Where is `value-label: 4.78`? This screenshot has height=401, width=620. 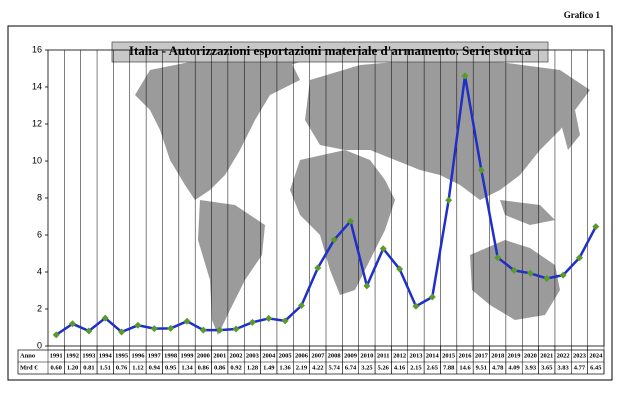
value-label: 4.78 is located at coordinates (498, 367).